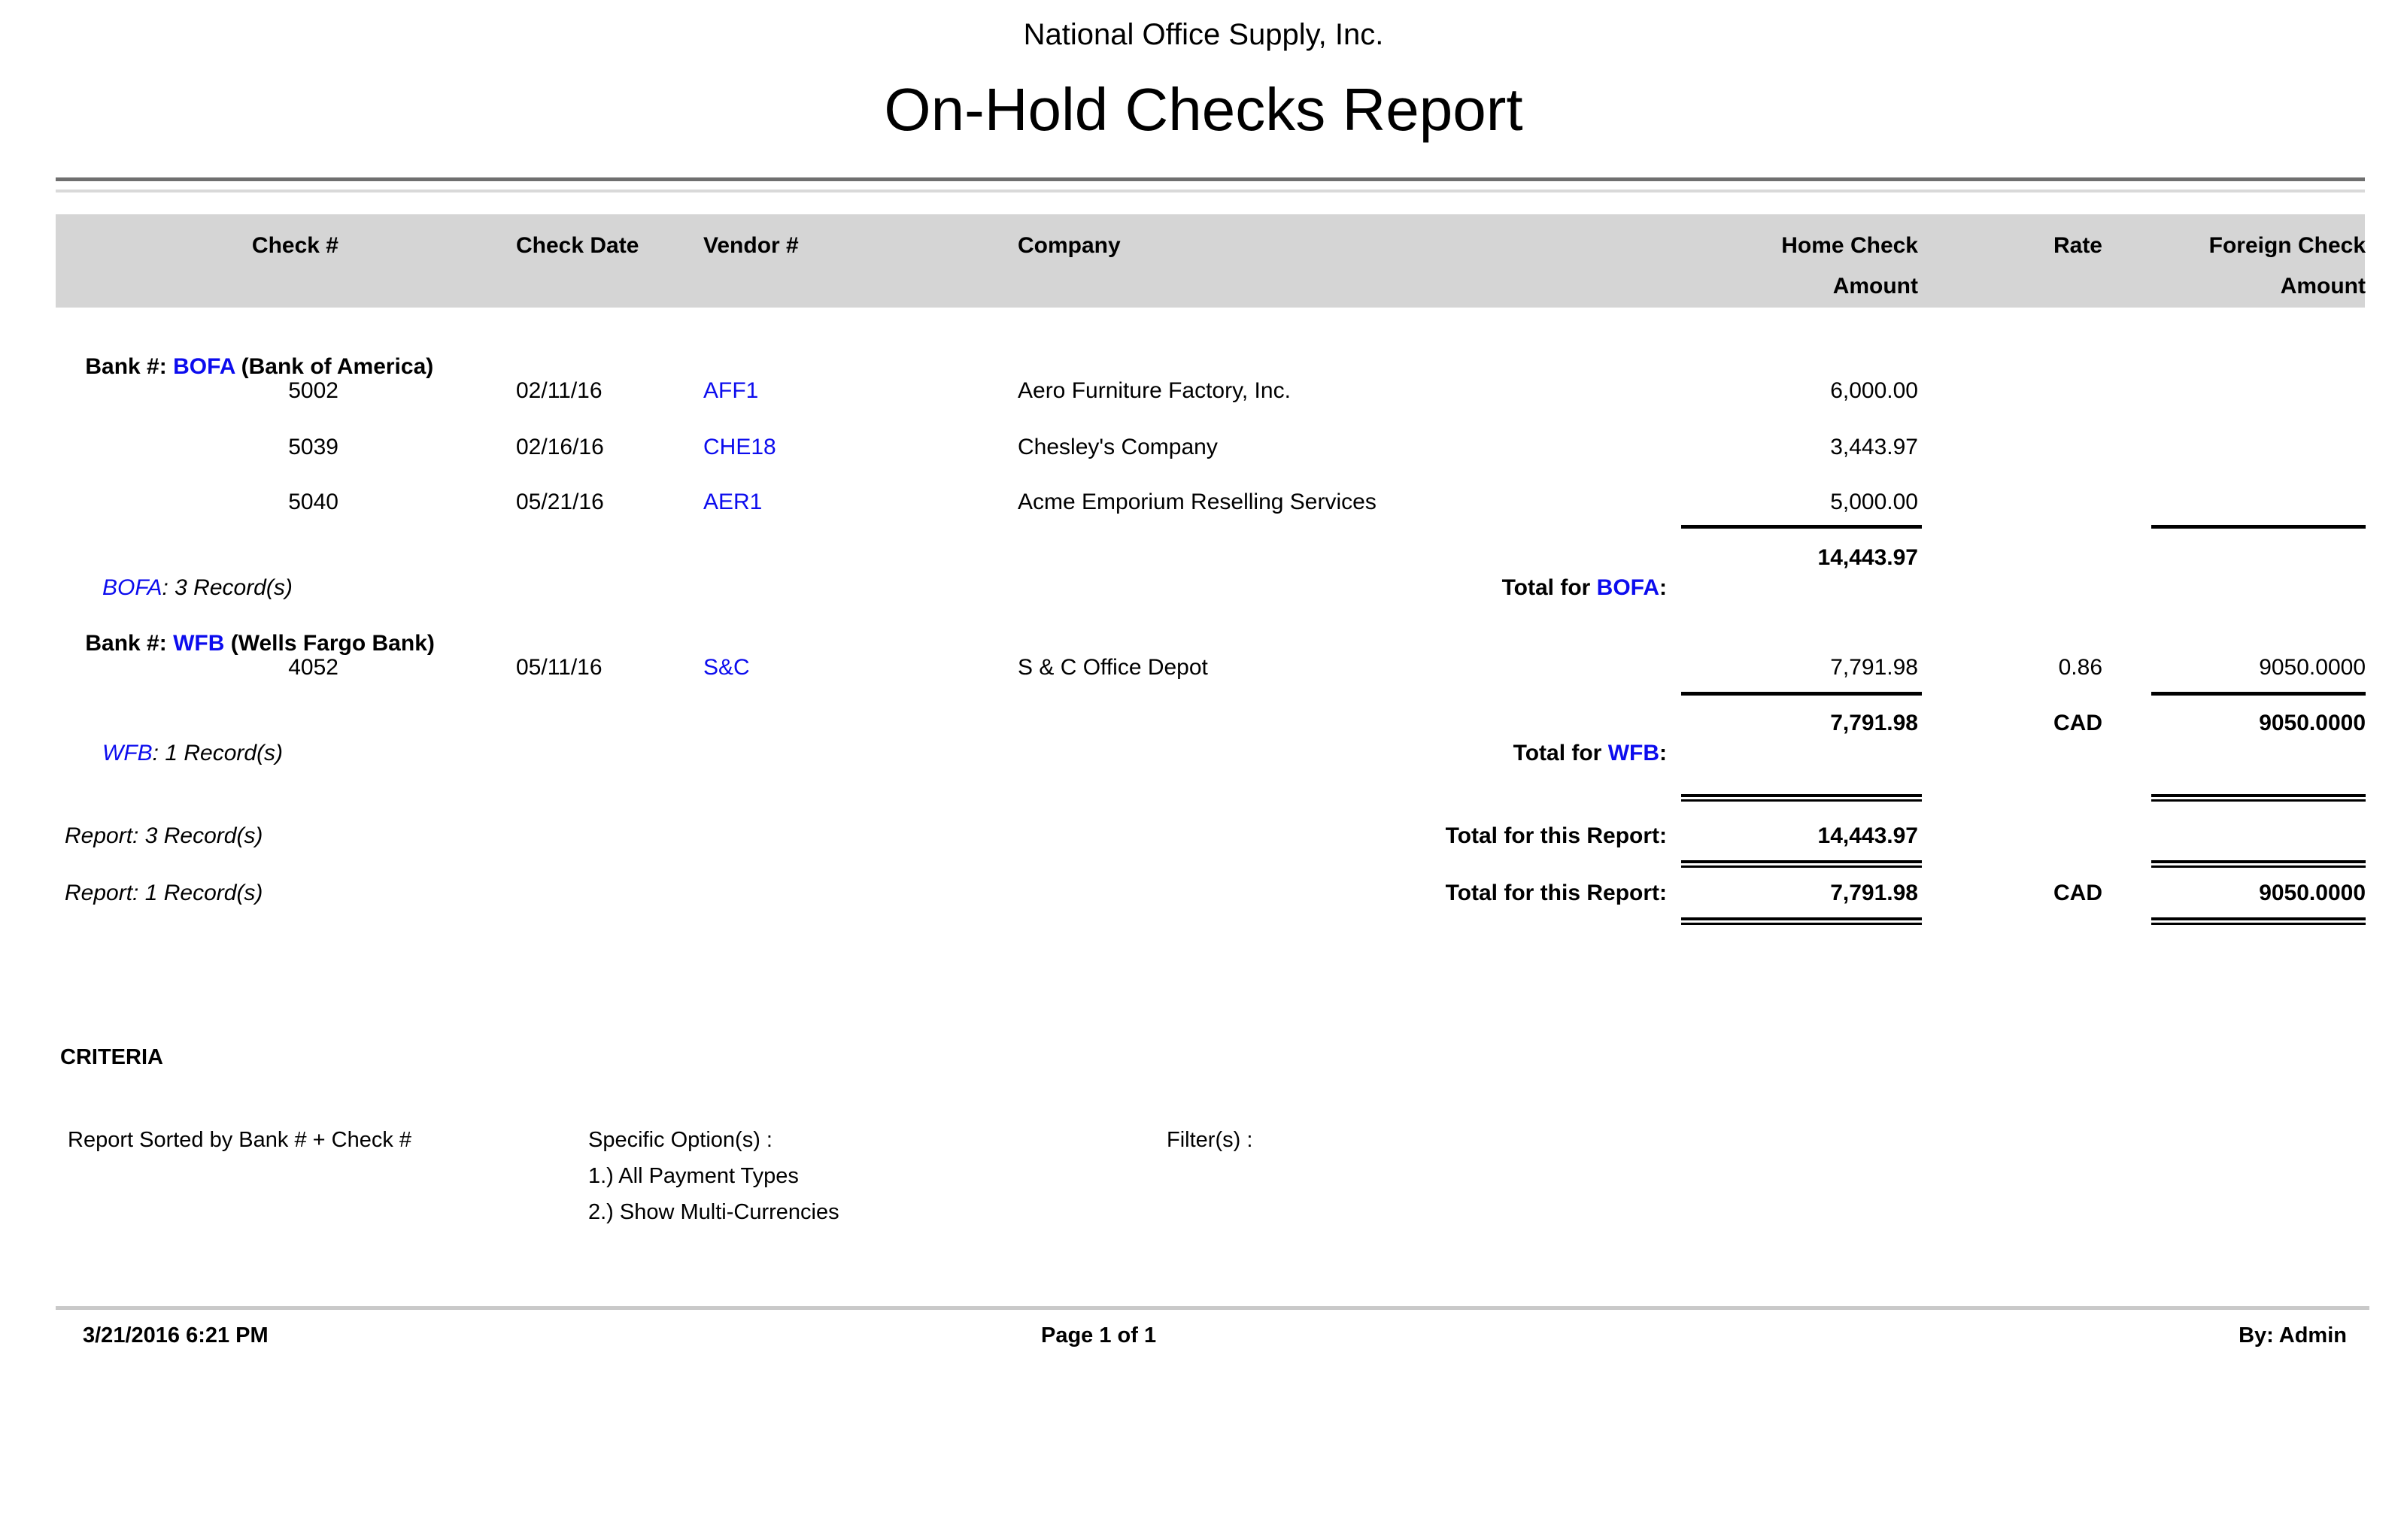 This screenshot has height=1540, width=2407. What do you see at coordinates (1874, 502) in the screenshot?
I see `home-check-amount: 5,000.00` at bounding box center [1874, 502].